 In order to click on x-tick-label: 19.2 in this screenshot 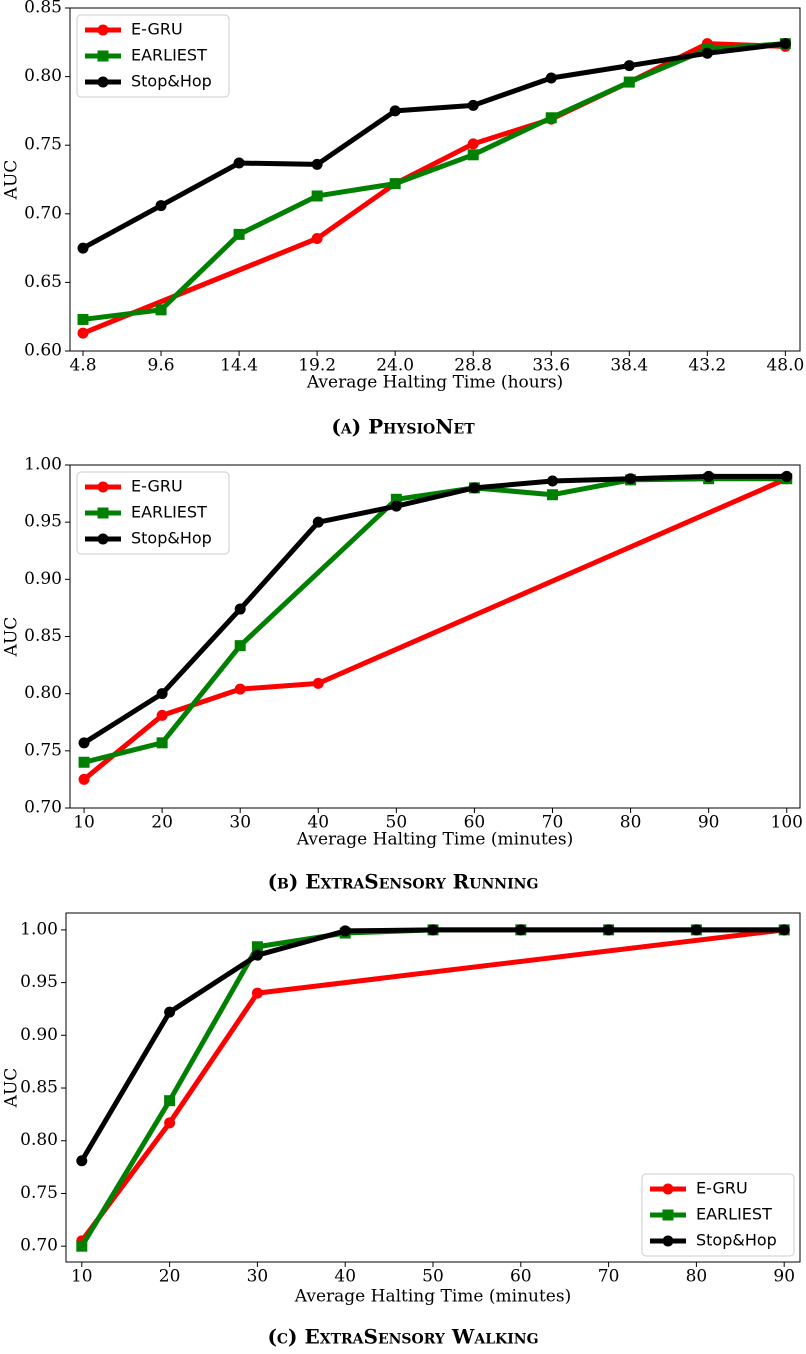, I will do `click(317, 366)`.